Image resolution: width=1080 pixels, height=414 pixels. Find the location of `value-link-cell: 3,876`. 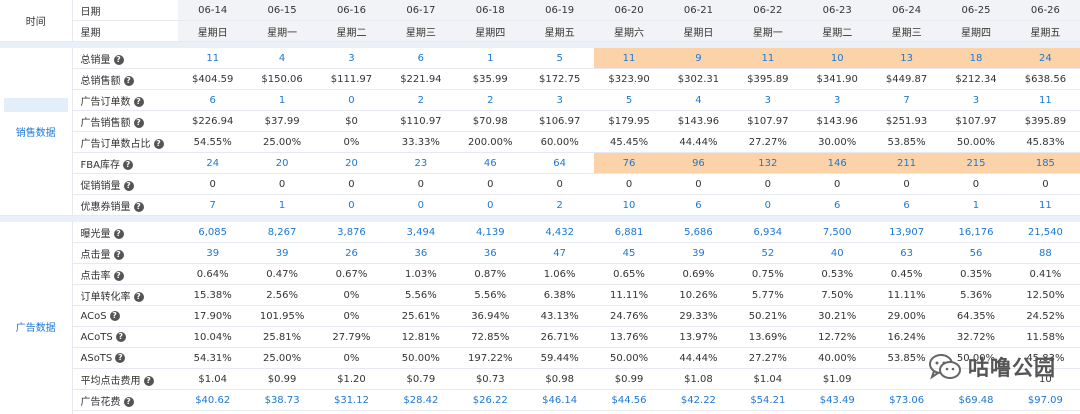

value-link-cell: 3,876 is located at coordinates (351, 232).